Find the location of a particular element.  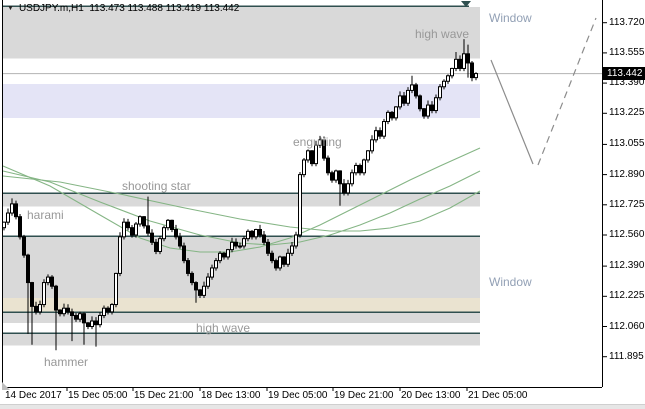

y-axis-label: 112.725 is located at coordinates (627, 204).